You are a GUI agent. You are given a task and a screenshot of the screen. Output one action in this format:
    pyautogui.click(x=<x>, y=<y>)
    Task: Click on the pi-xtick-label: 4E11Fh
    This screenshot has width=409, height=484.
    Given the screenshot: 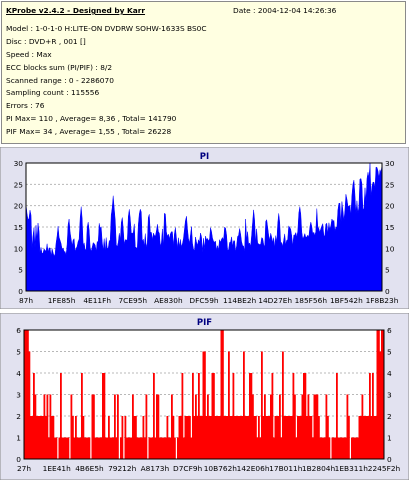 What is the action you would take?
    pyautogui.click(x=97, y=300)
    